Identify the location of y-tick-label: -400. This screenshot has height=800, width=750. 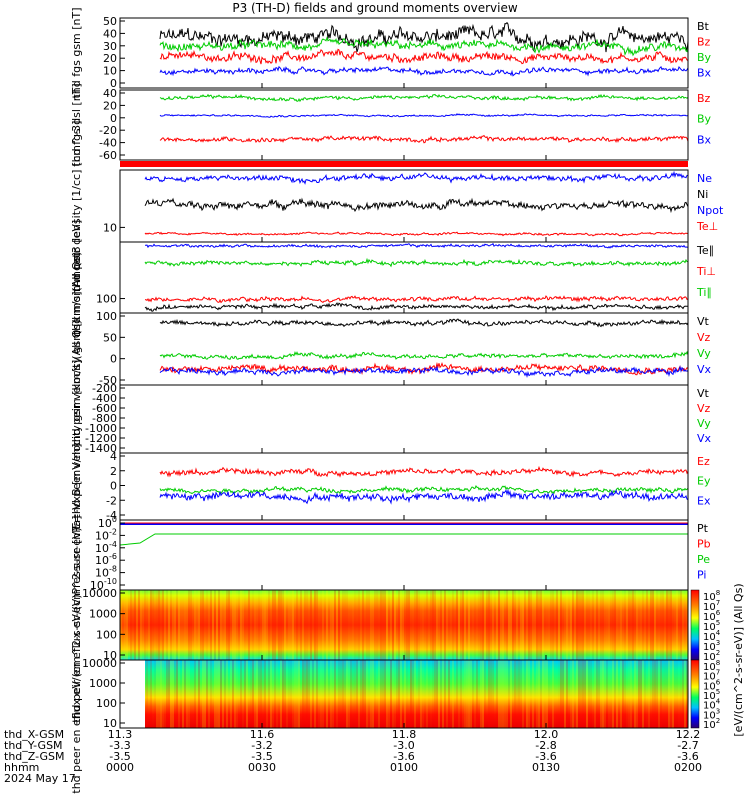
(104, 398).